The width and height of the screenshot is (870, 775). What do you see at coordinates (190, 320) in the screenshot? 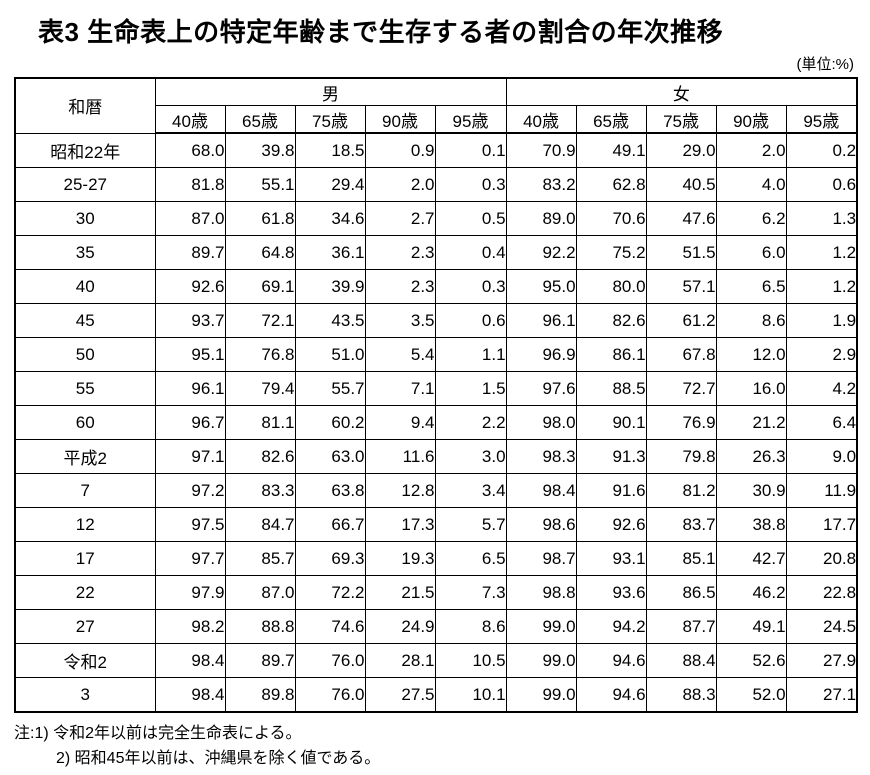
I see `value-cell: 93.7` at bounding box center [190, 320].